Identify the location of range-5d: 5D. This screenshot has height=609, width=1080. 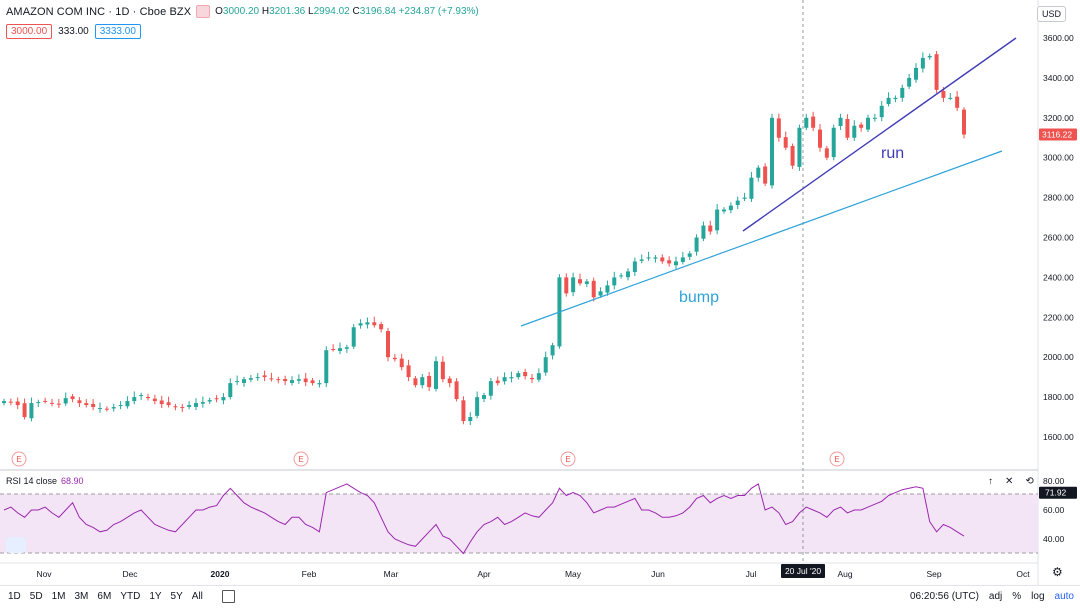
(36, 596).